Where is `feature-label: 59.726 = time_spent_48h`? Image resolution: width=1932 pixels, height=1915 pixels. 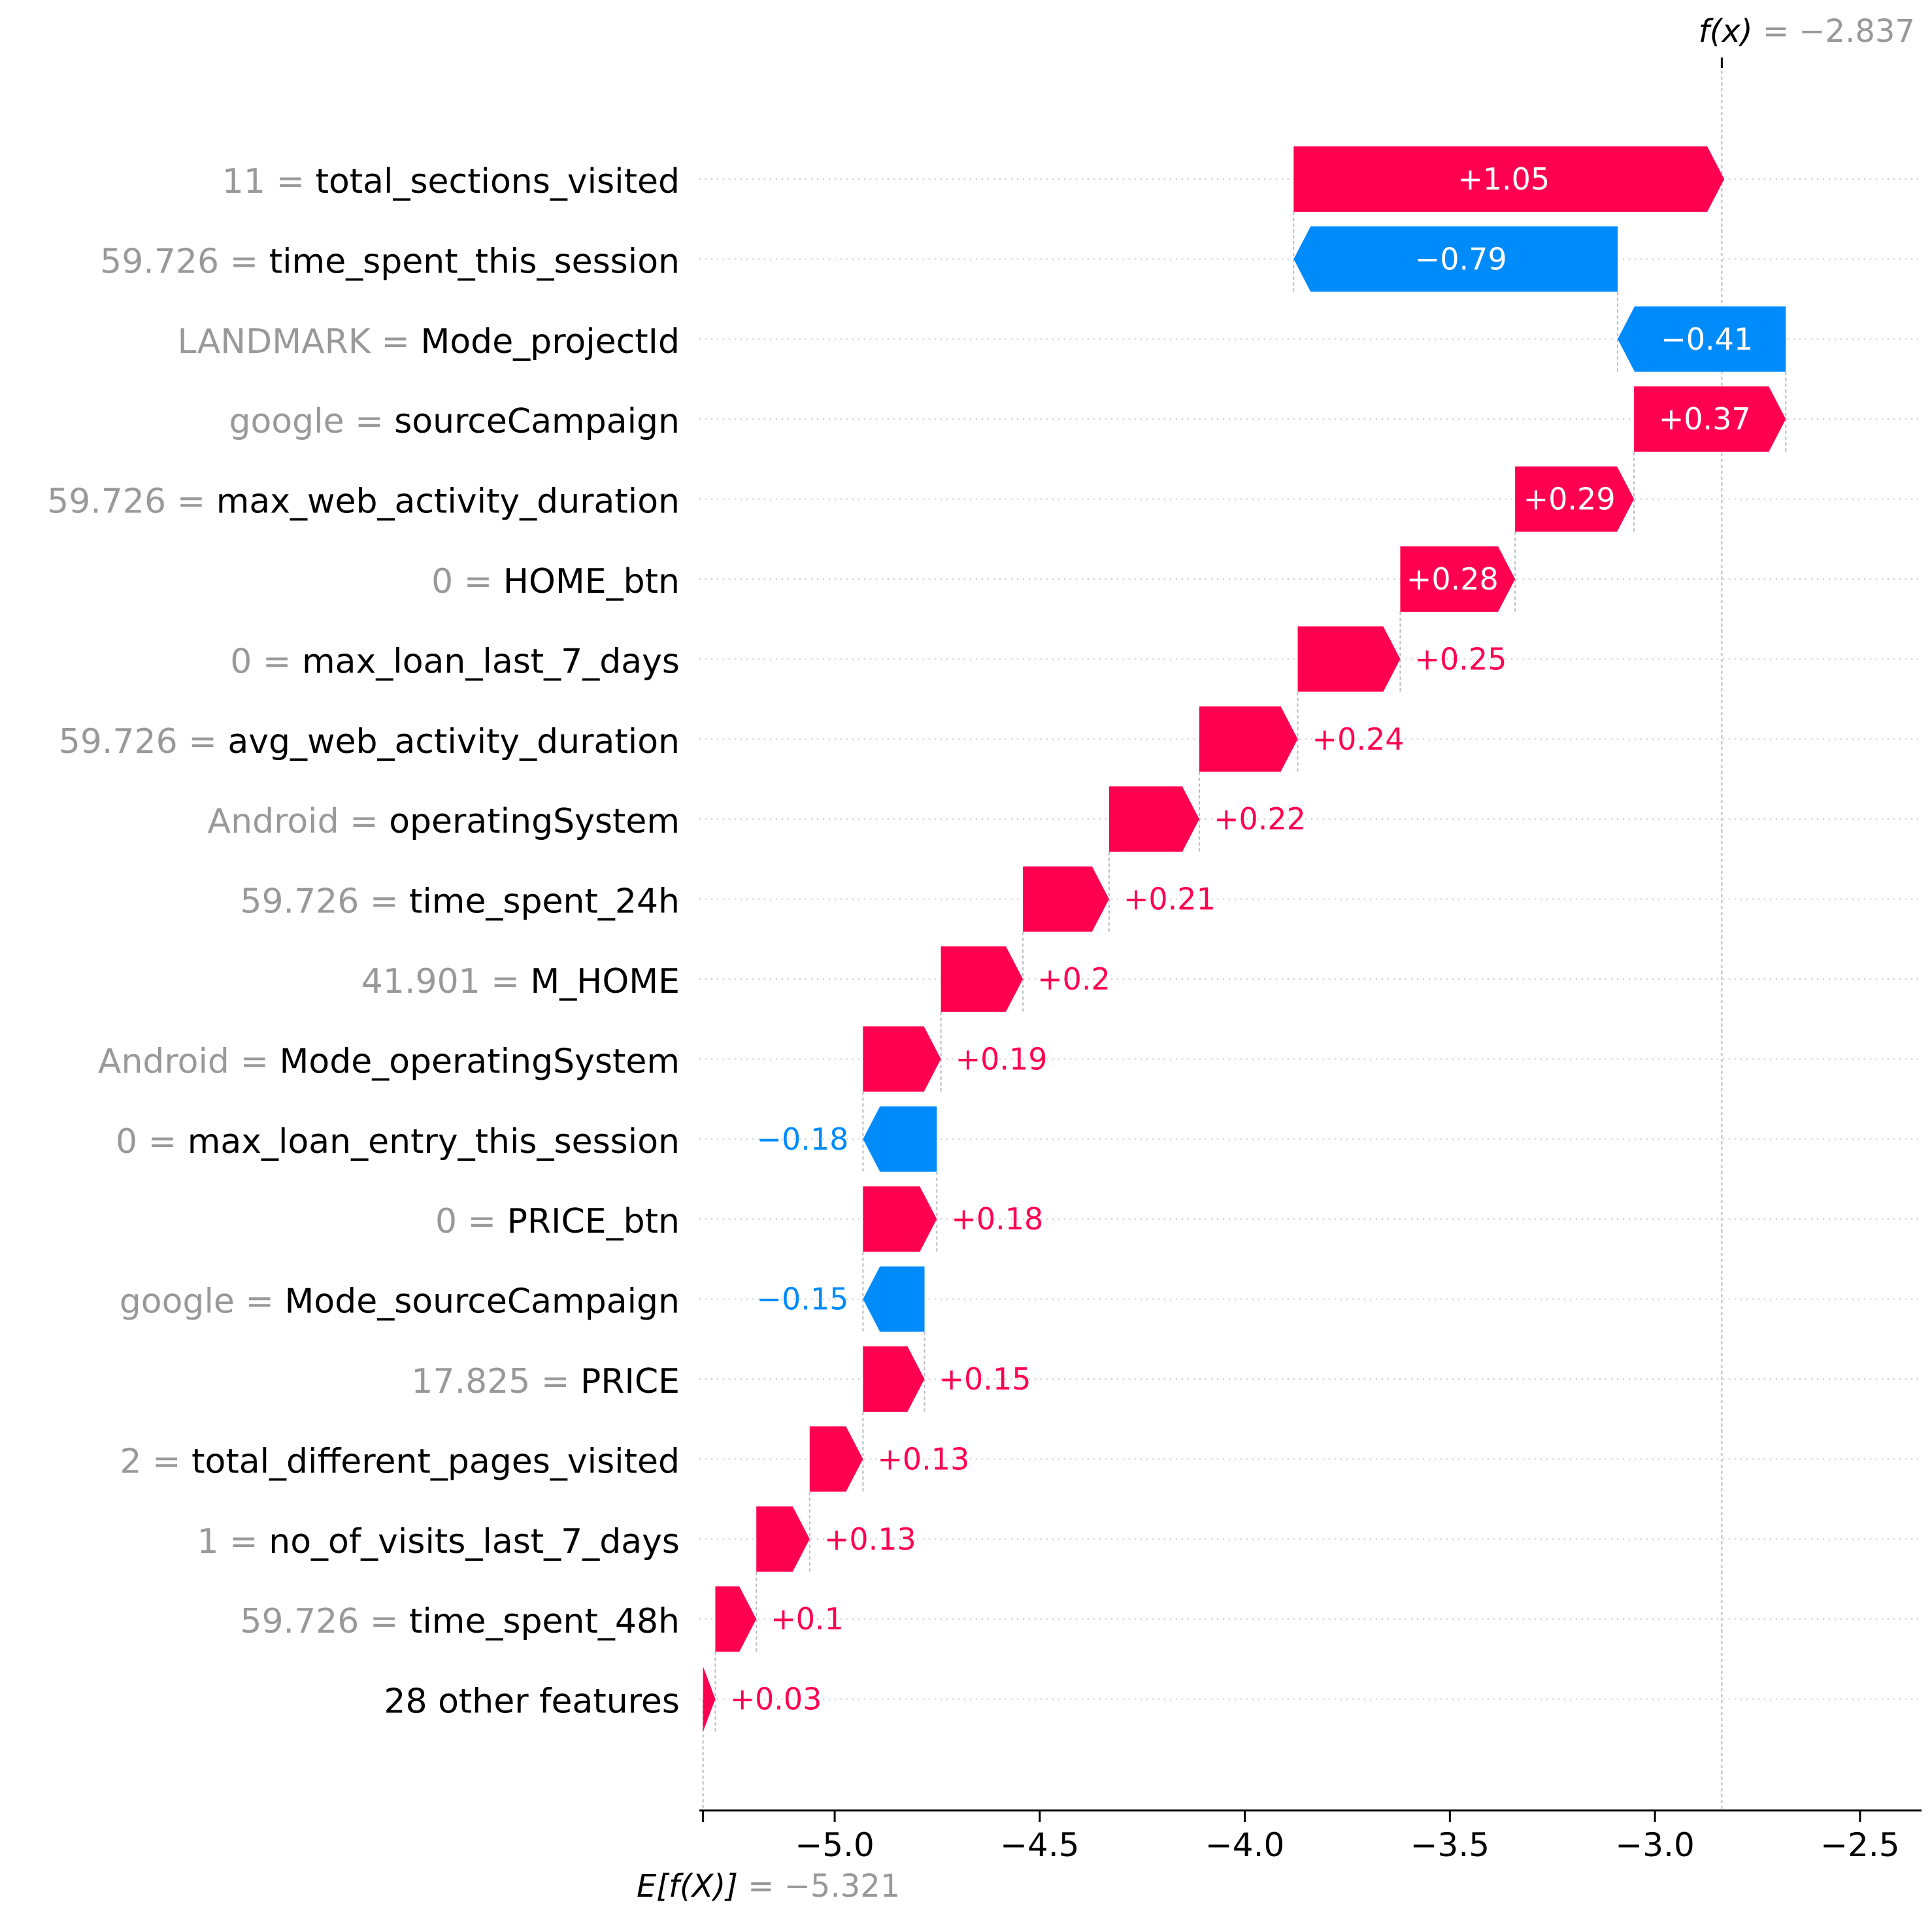
feature-label: 59.726 = time_spent_48h is located at coordinates (460, 1621).